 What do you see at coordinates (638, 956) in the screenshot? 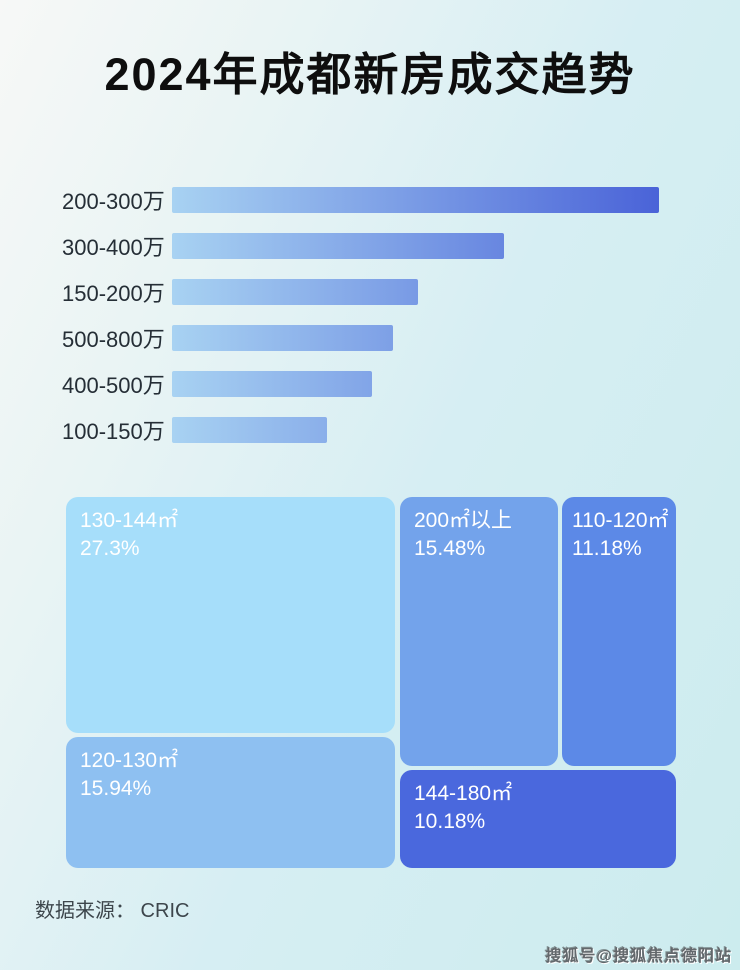
I see `watermark-sohu: 搜狐号@搜狐焦点德阳站` at bounding box center [638, 956].